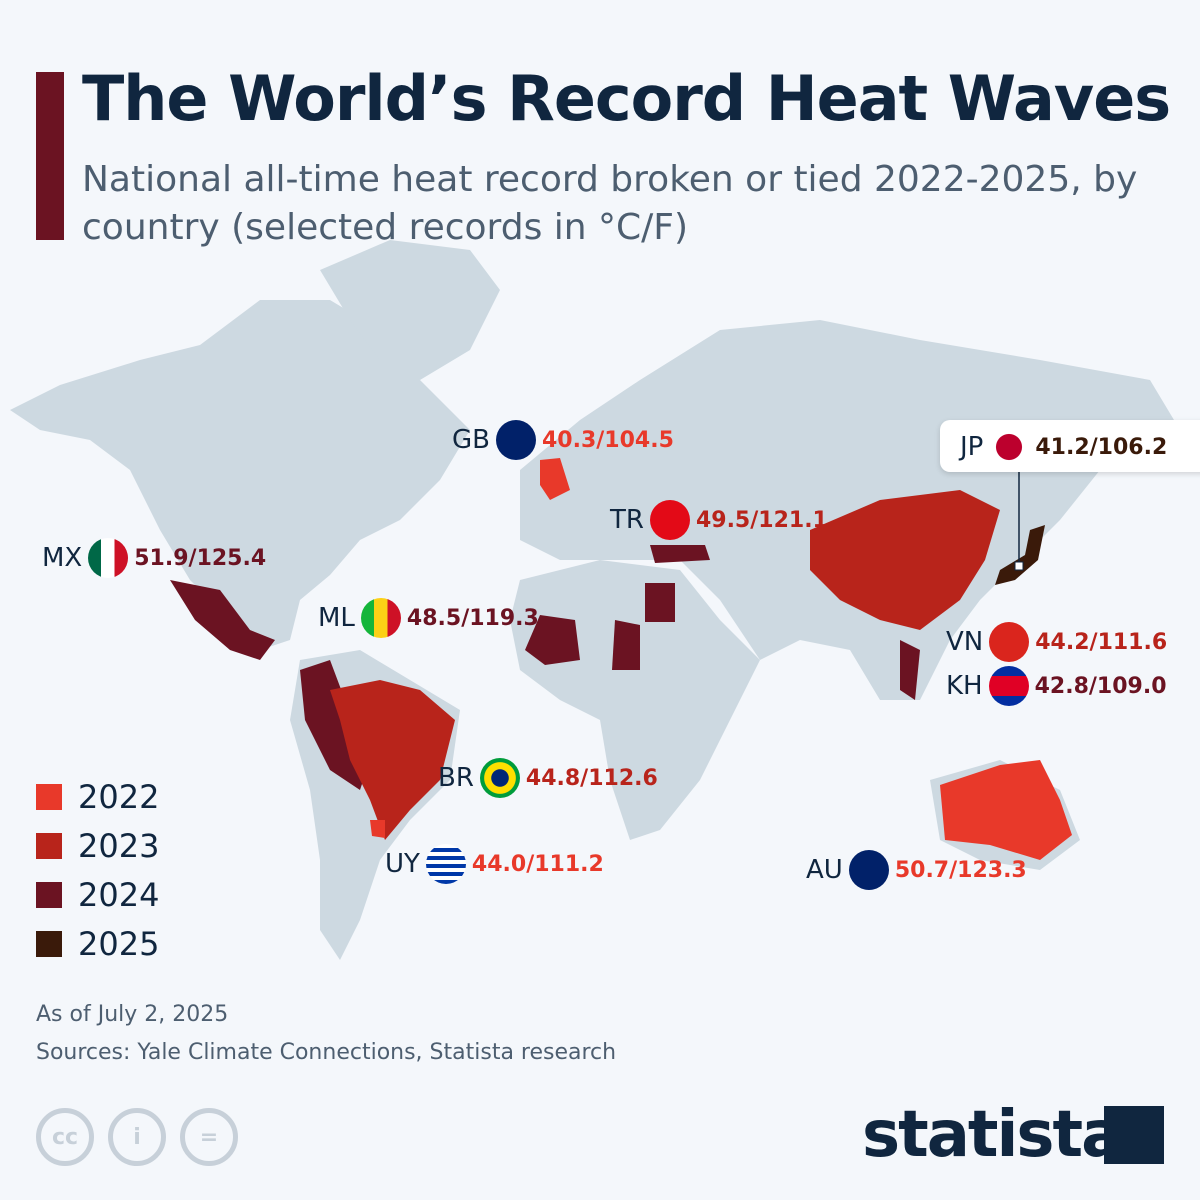 The width and height of the screenshot is (1200, 1200). Describe the element at coordinates (1020, 555) in the screenshot. I see `country-japan` at that location.